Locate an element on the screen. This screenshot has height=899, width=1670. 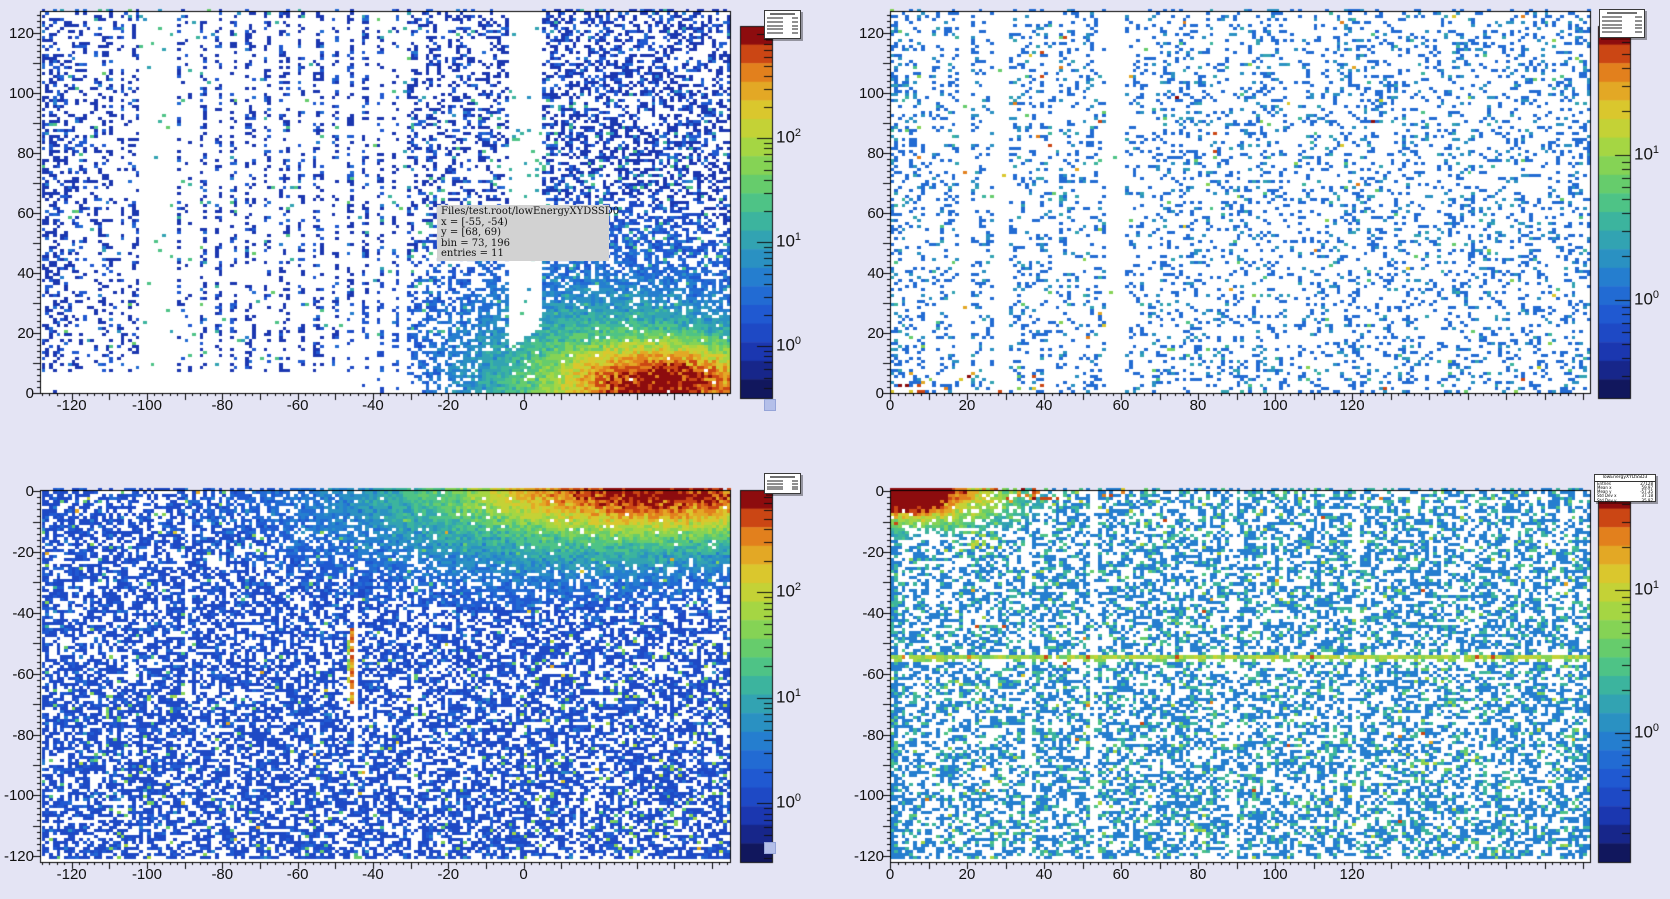
stats-row-label: Mean x is located at coordinates (1604, 487).